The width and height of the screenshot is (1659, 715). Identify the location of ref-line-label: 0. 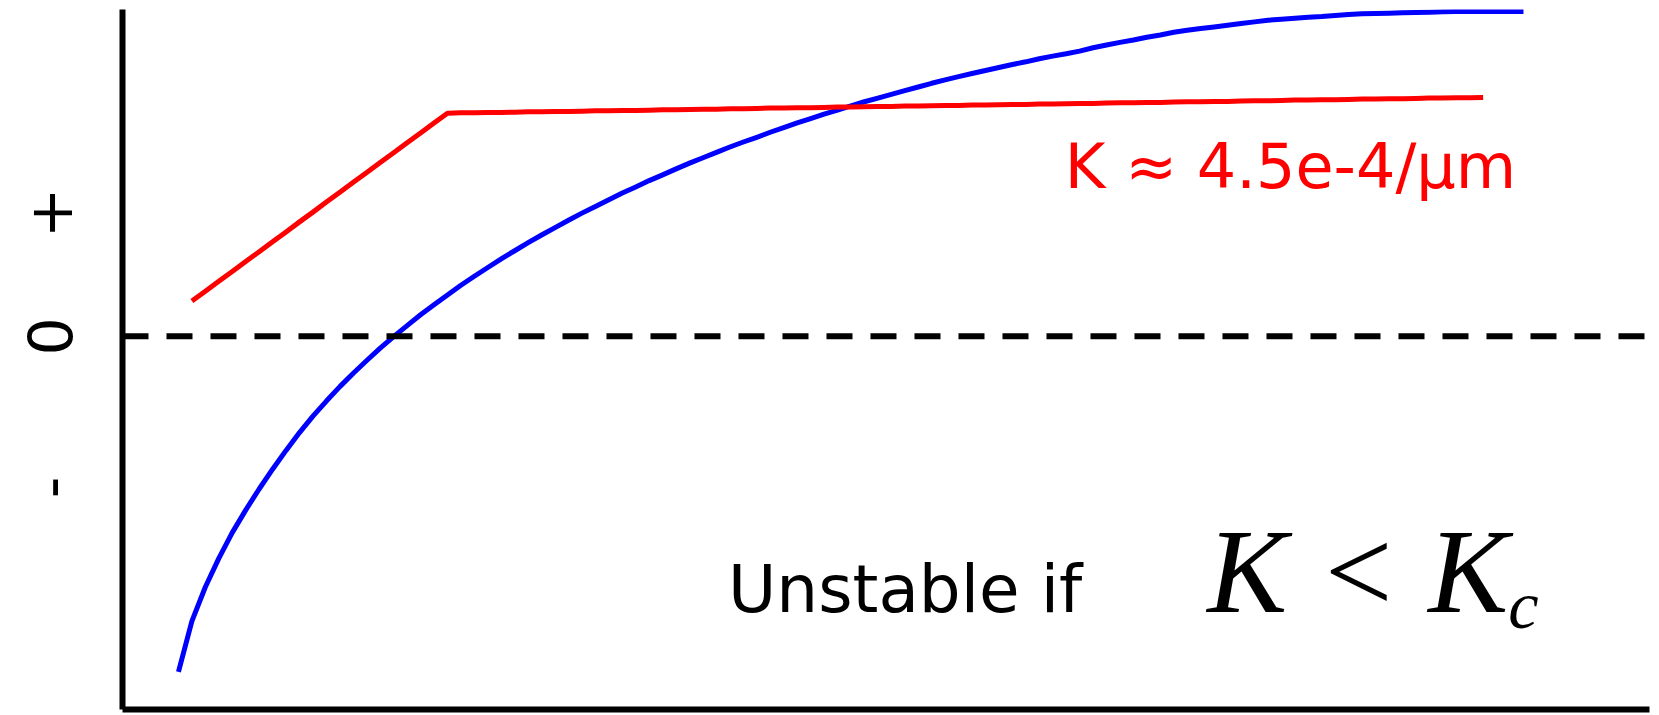
(51, 336).